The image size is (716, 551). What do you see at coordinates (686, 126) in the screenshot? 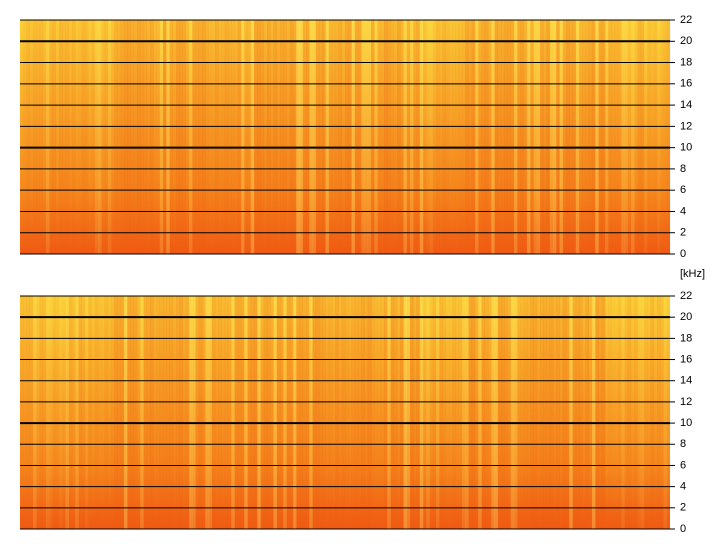
I see `y-tick-label: 12` at bounding box center [686, 126].